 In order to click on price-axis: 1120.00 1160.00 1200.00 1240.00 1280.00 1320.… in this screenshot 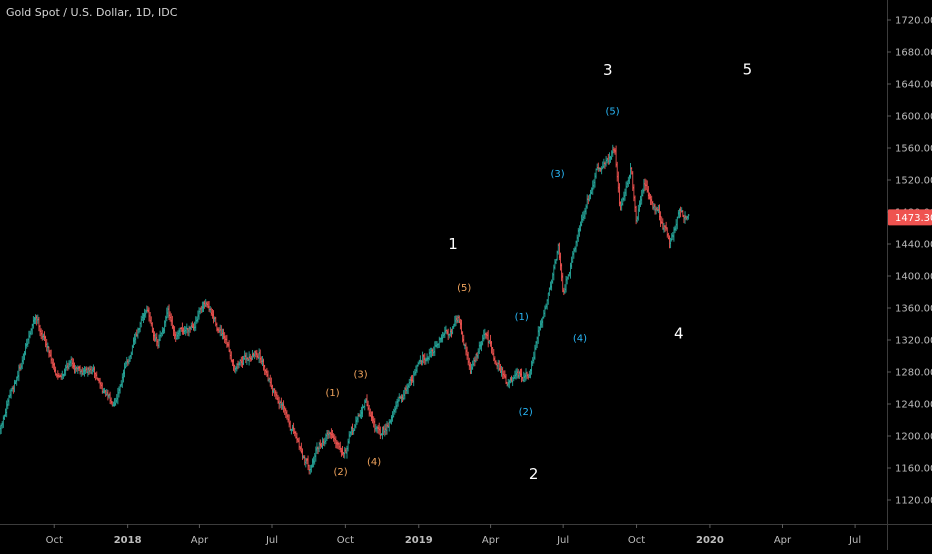, I will do `click(909, 261)`.